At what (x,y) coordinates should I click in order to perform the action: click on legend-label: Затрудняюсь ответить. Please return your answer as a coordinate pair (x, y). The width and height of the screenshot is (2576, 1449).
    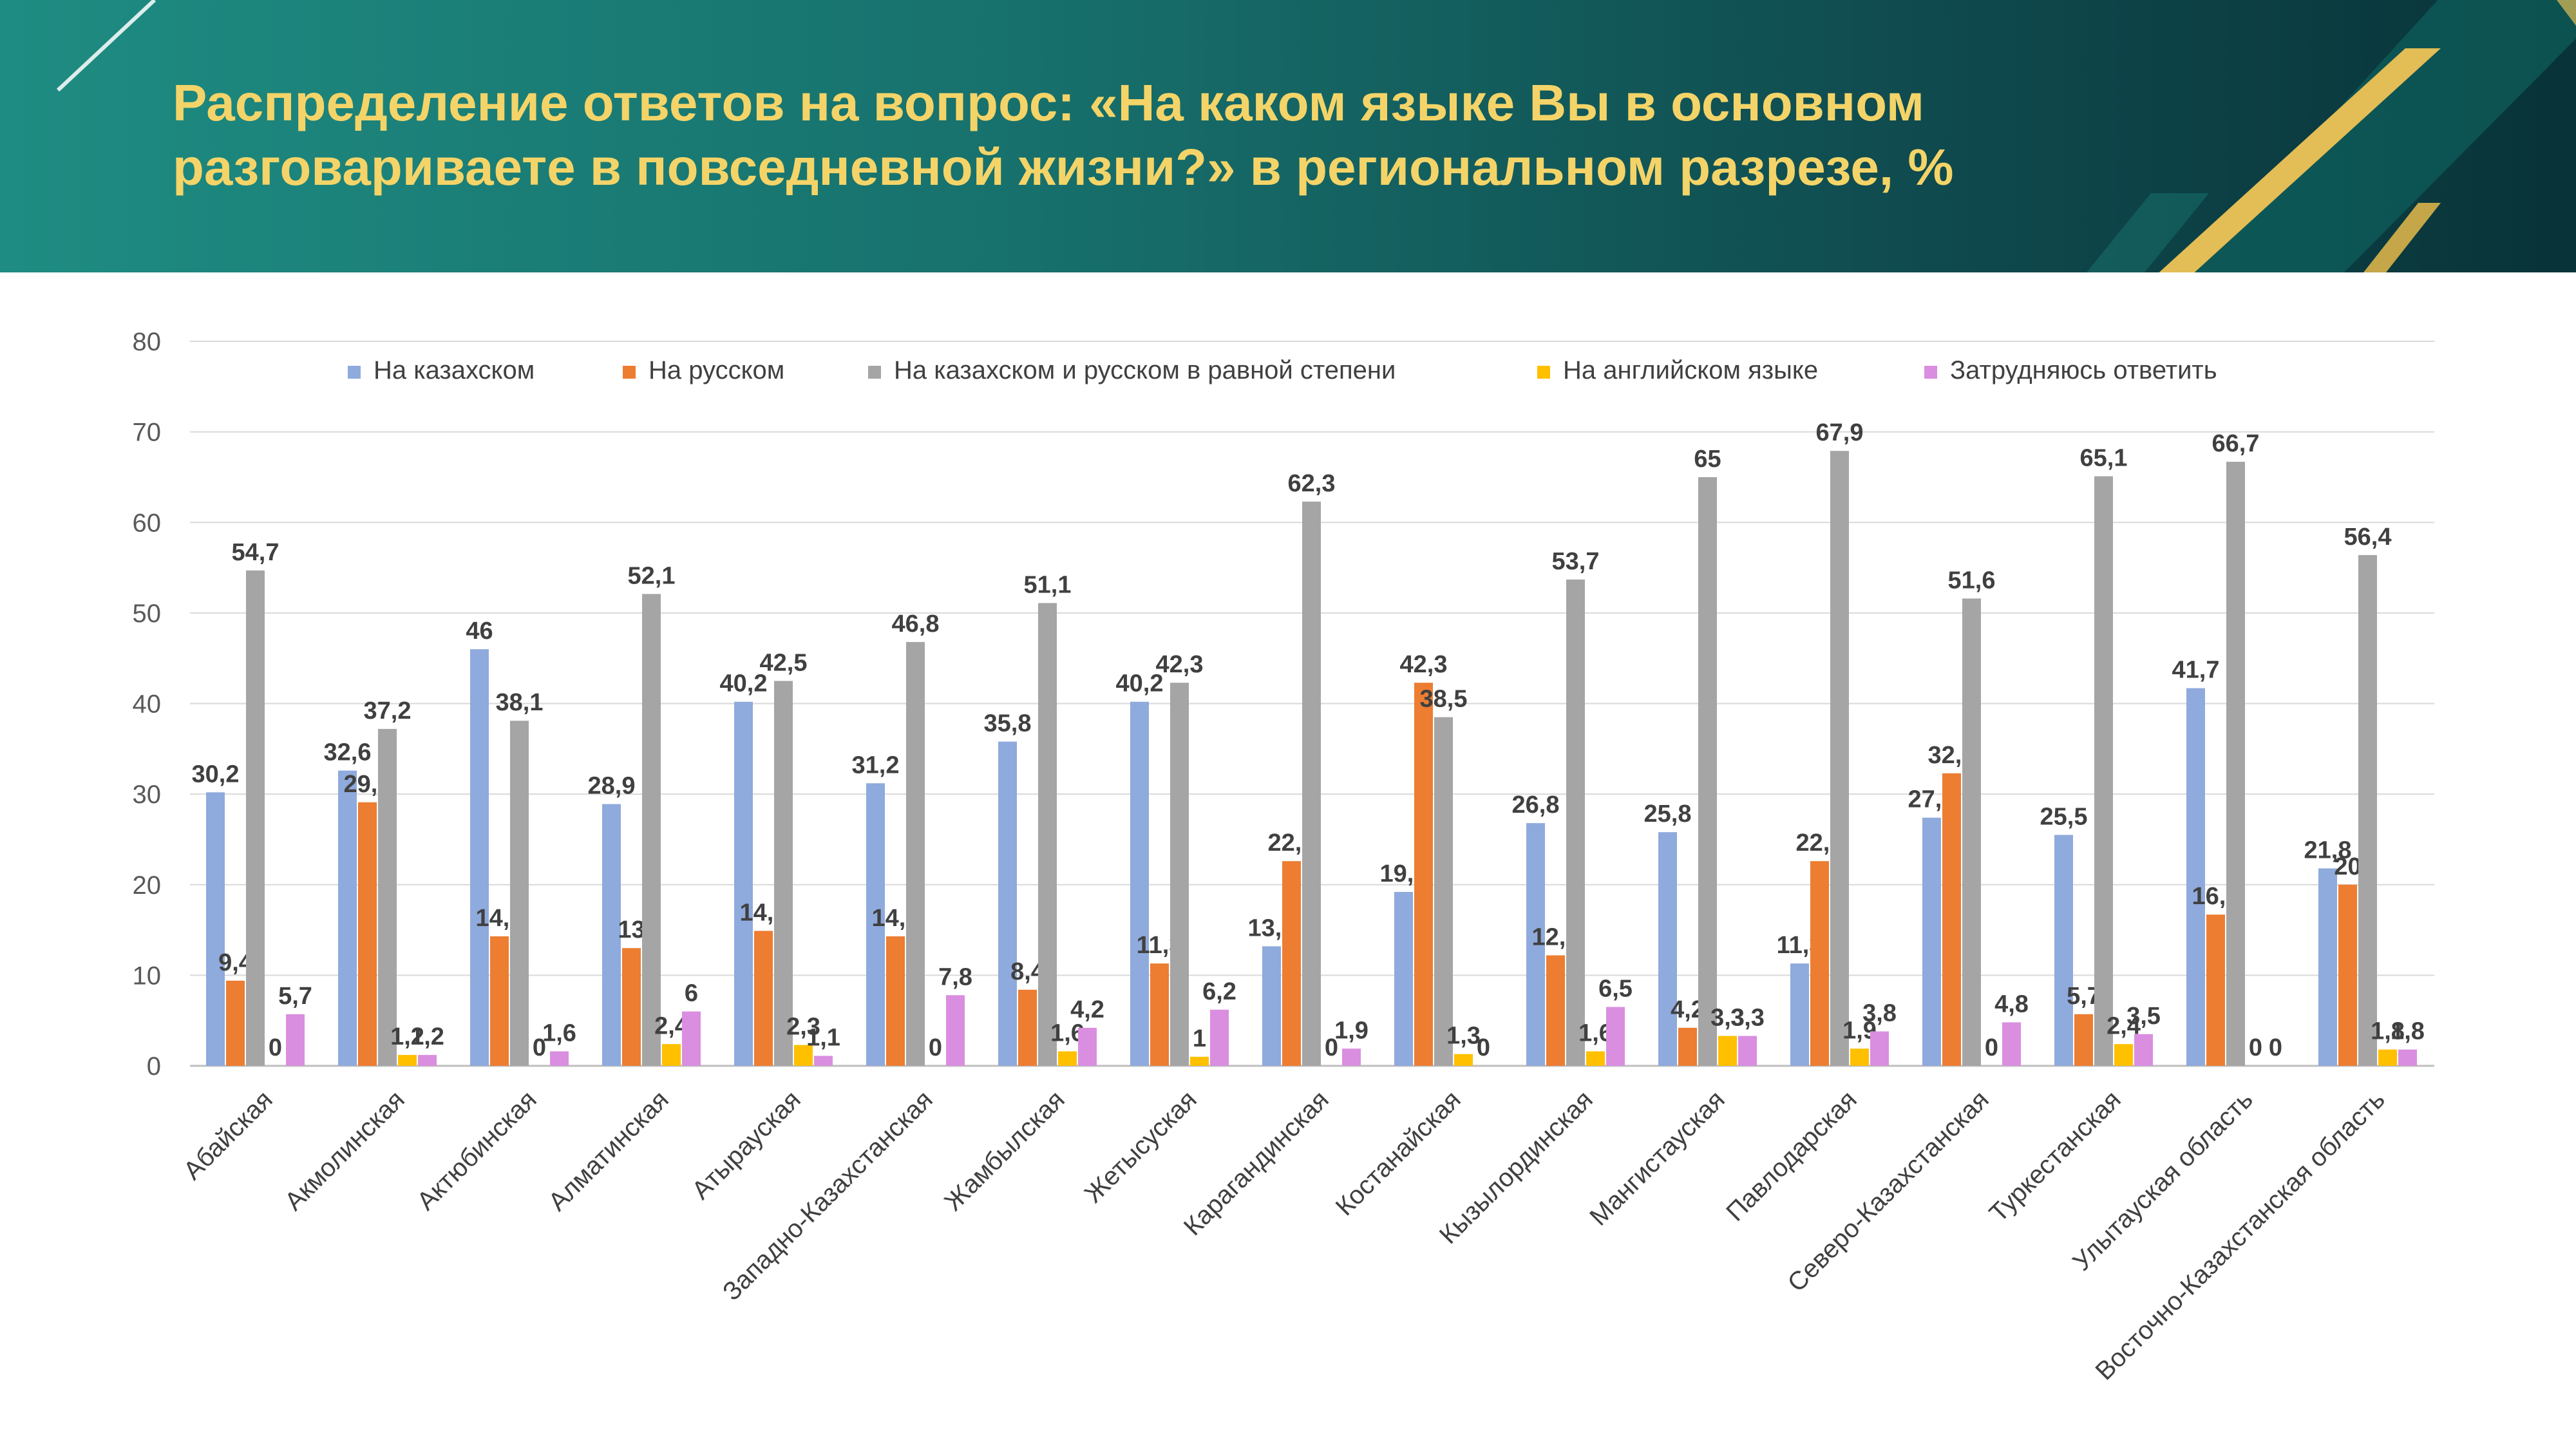
    Looking at the image, I should click on (2083, 370).